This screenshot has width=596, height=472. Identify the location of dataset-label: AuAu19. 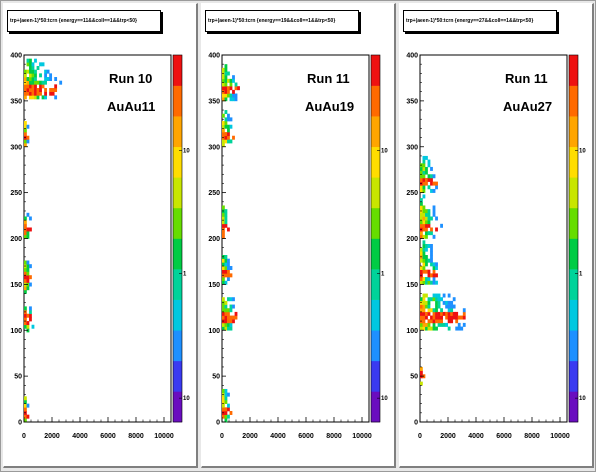
(329, 106).